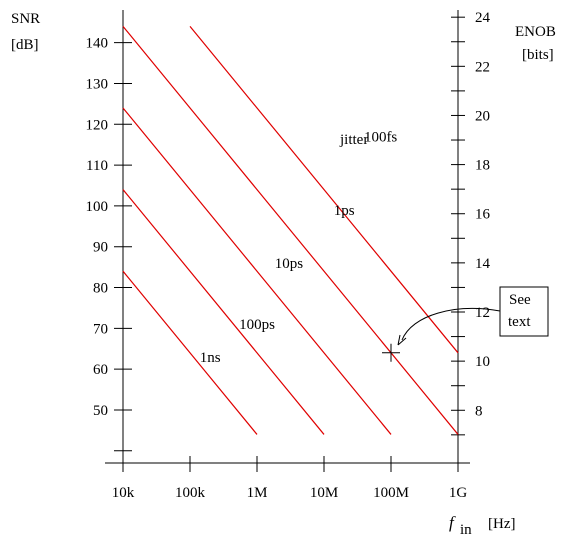  Describe the element at coordinates (123, 493) in the screenshot. I see `x-tick-label: 10k` at that location.